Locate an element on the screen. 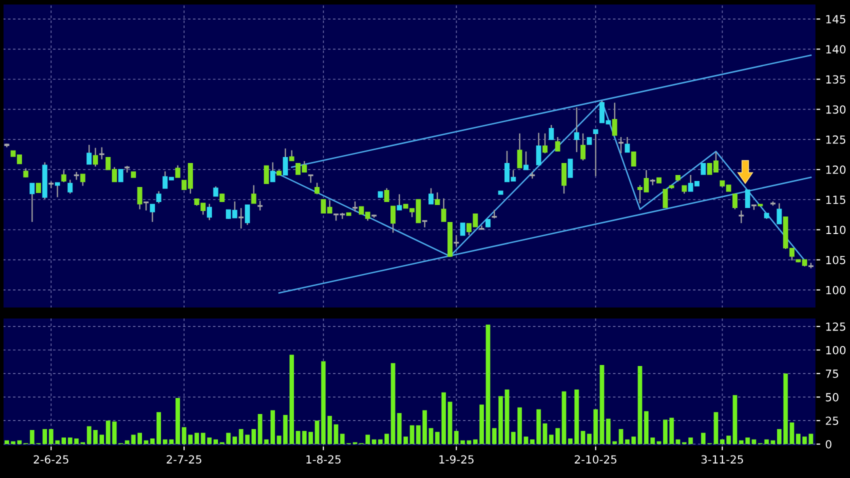  y-tick-label: 115 is located at coordinates (836, 200).